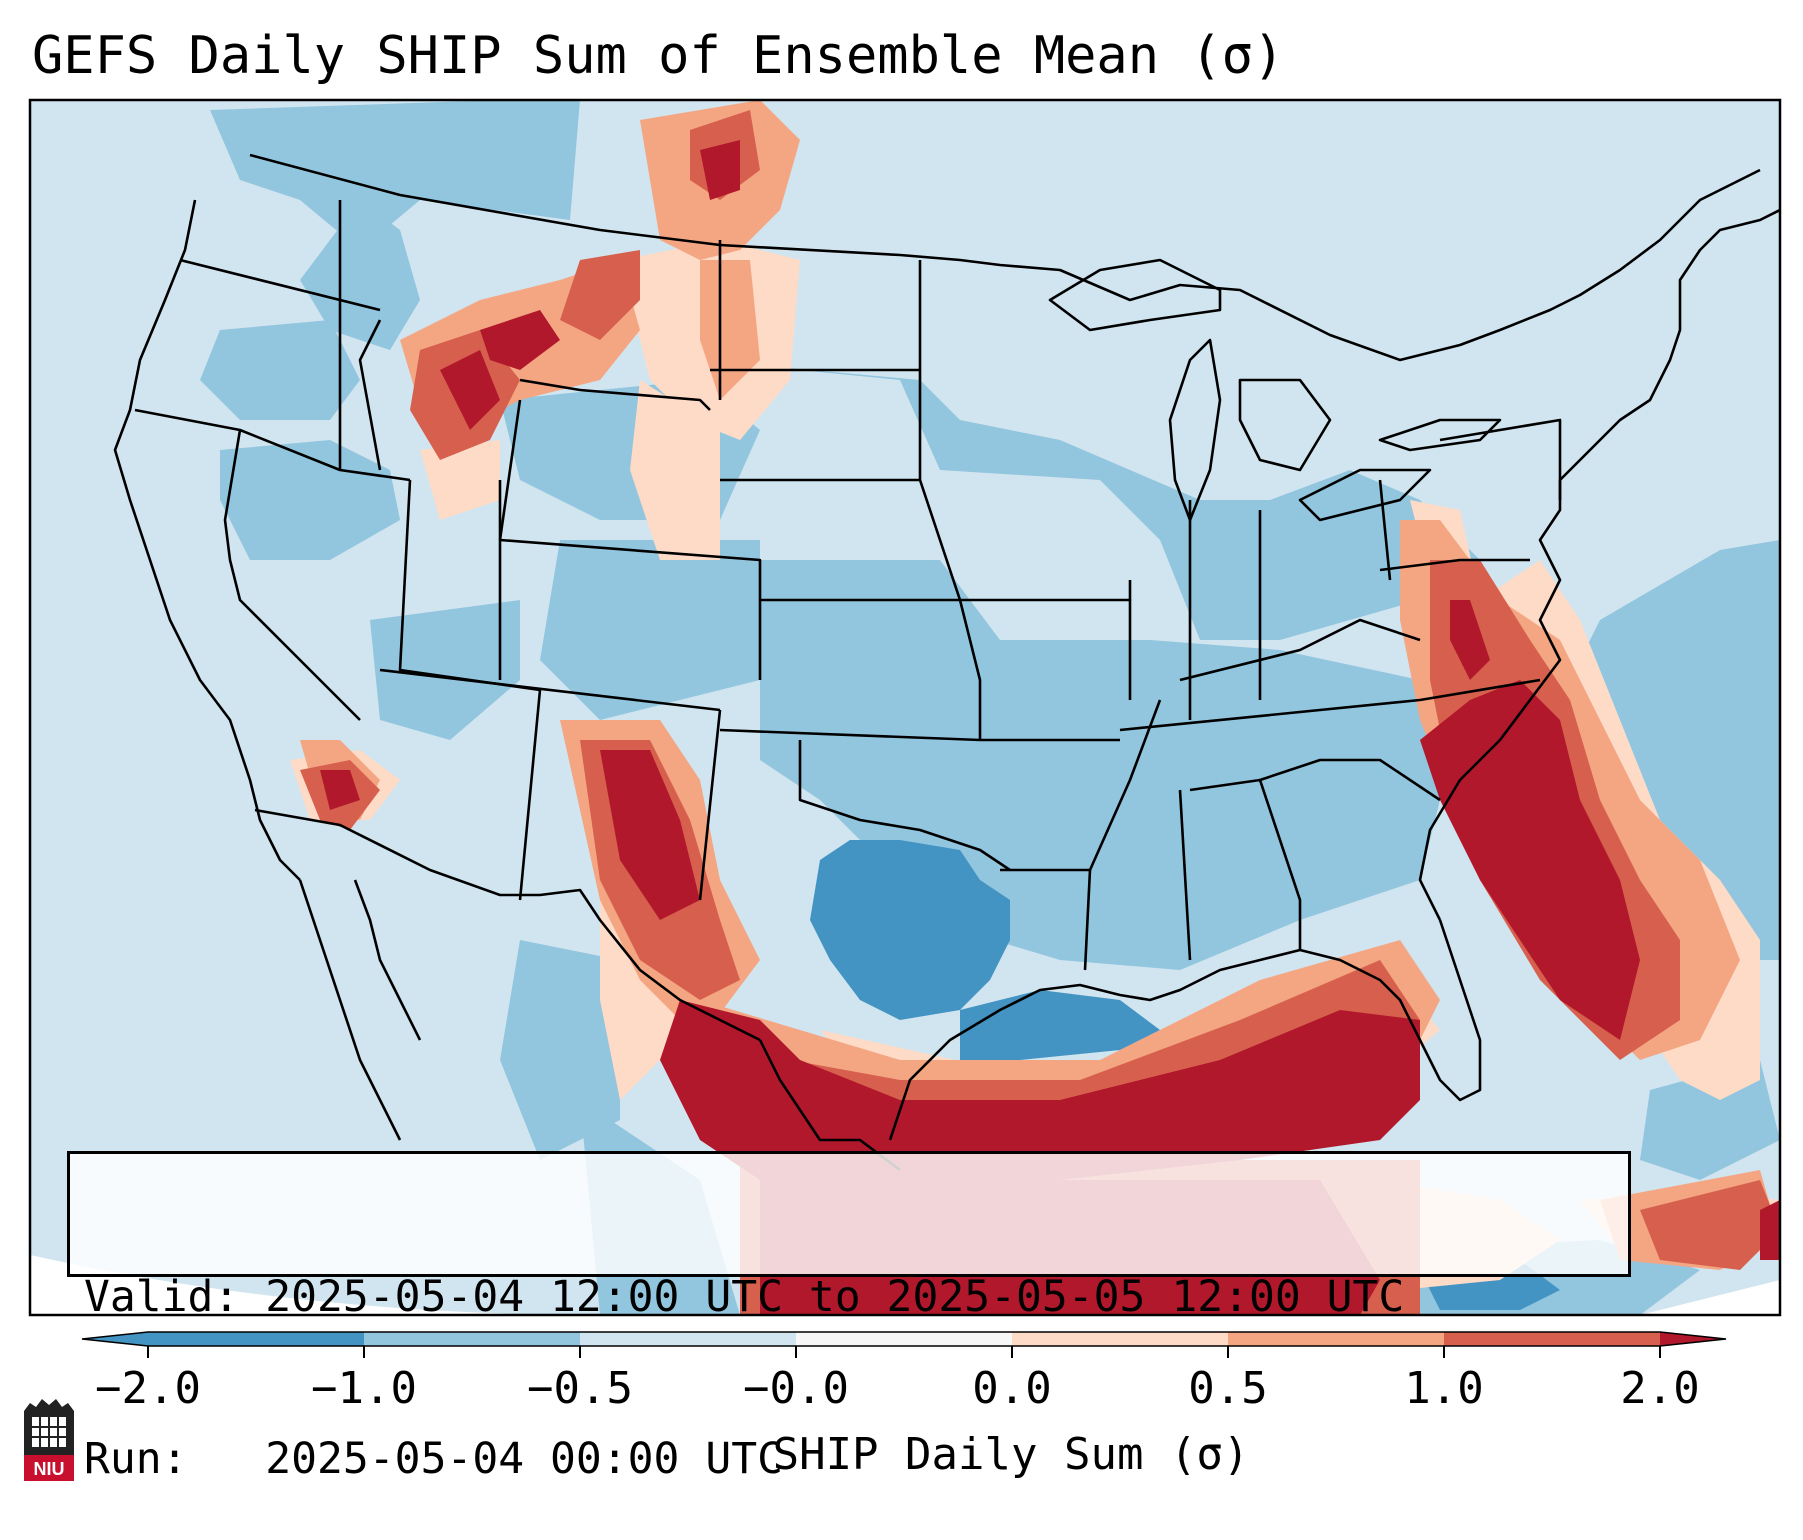 The width and height of the screenshot is (1803, 1540). What do you see at coordinates (315, 1285) in the screenshot?
I see `projection-edge-southwest` at bounding box center [315, 1285].